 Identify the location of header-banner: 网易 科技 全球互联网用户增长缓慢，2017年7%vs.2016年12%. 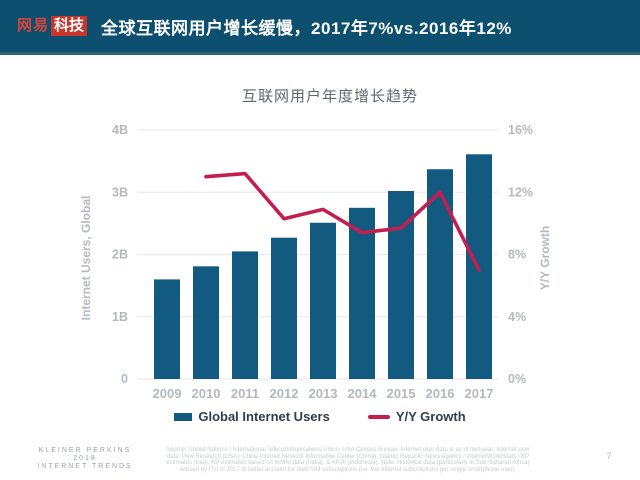
(320, 27).